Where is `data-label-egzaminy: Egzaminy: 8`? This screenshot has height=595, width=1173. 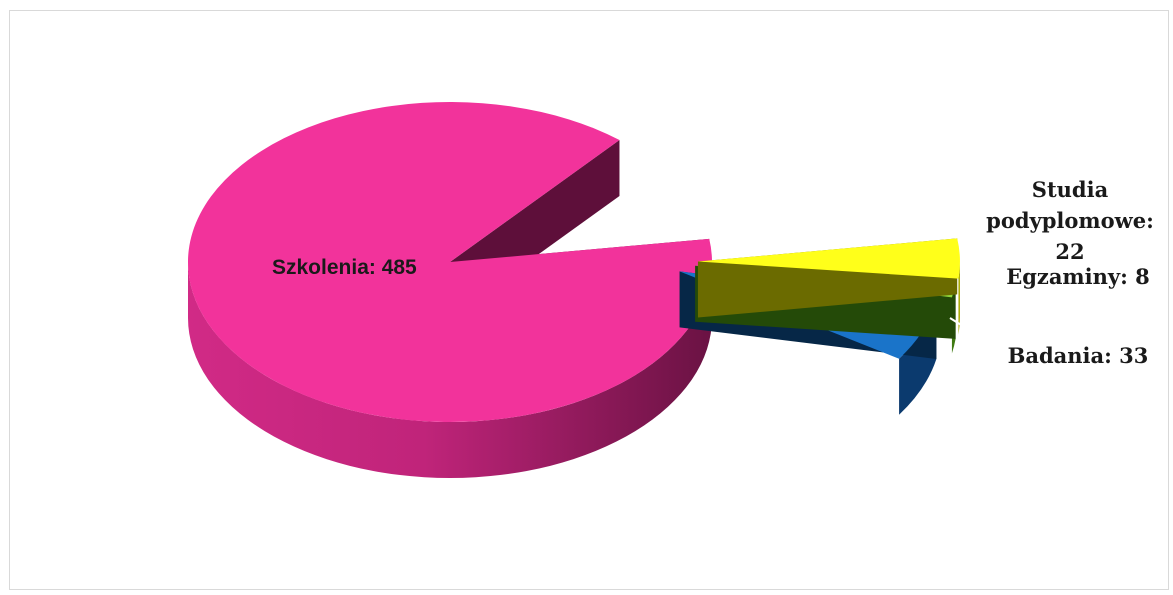
data-label-egzaminy: Egzaminy: 8 is located at coordinates (1078, 276).